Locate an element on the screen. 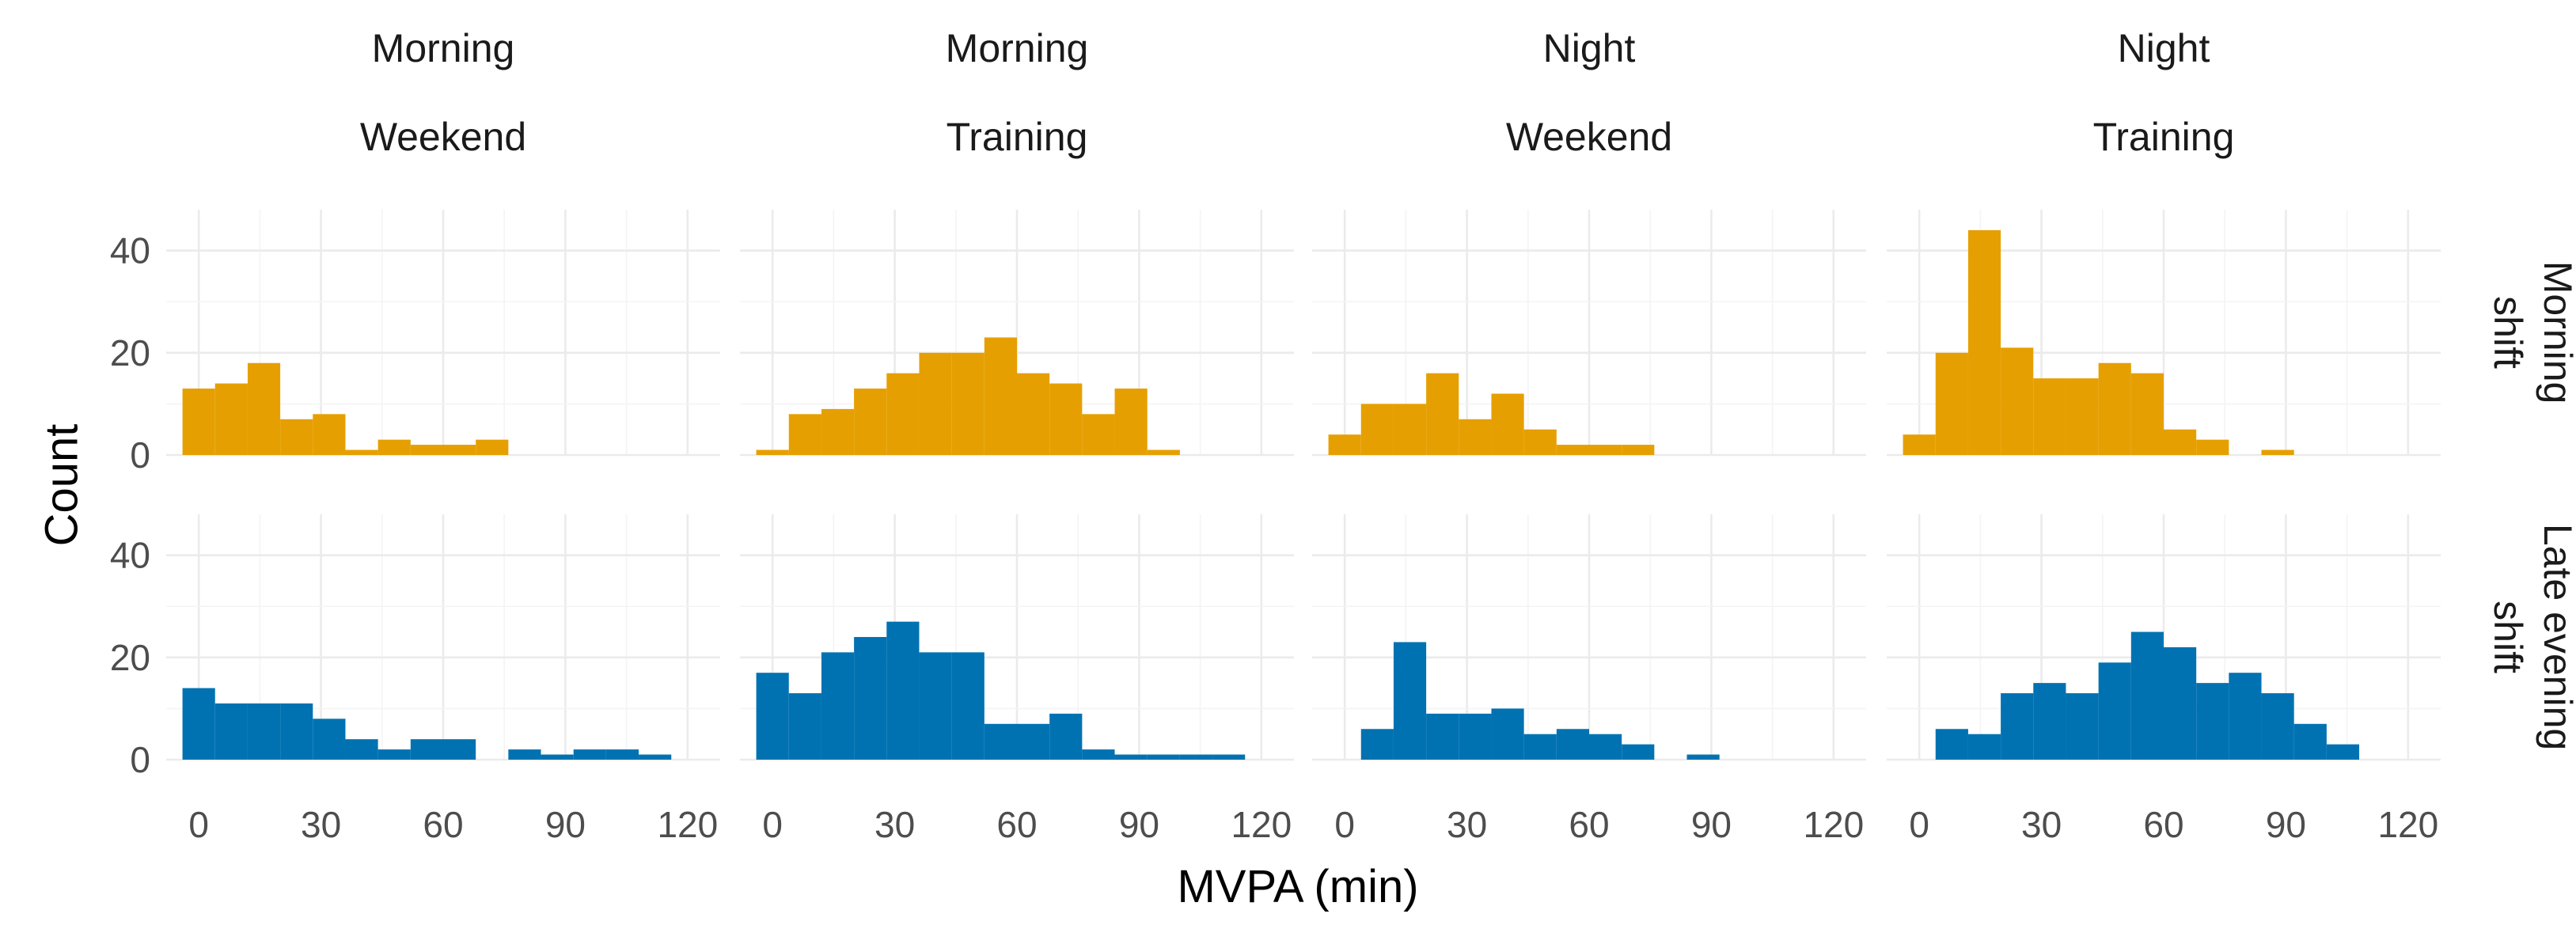 Image resolution: width=2576 pixels, height=929 pixels. facet-column-title: Morning is located at coordinates (1017, 48).